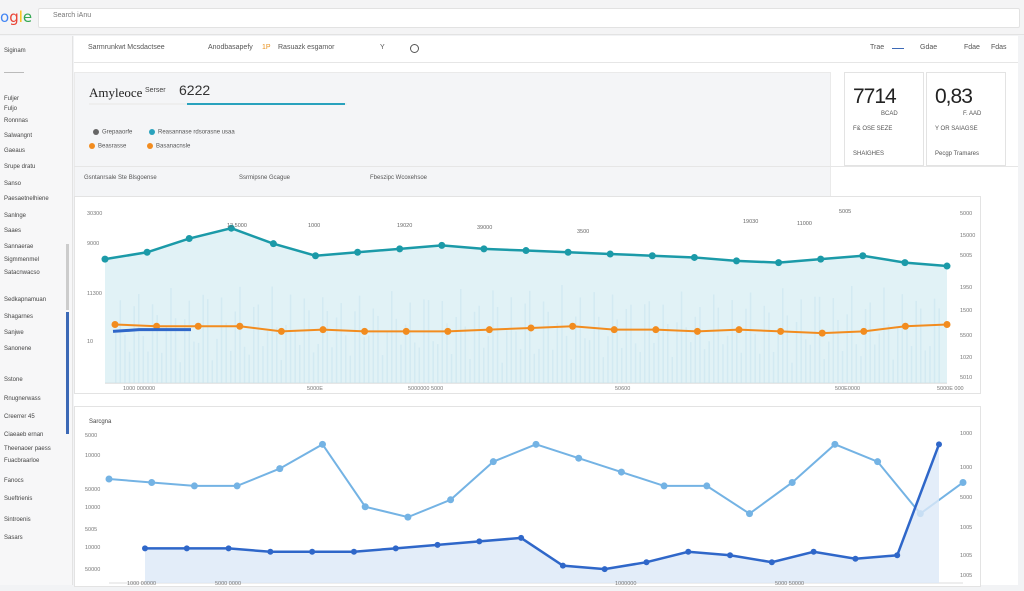  Describe the element at coordinates (13, 380) in the screenshot. I see `sidebar-item: Sstone` at that location.